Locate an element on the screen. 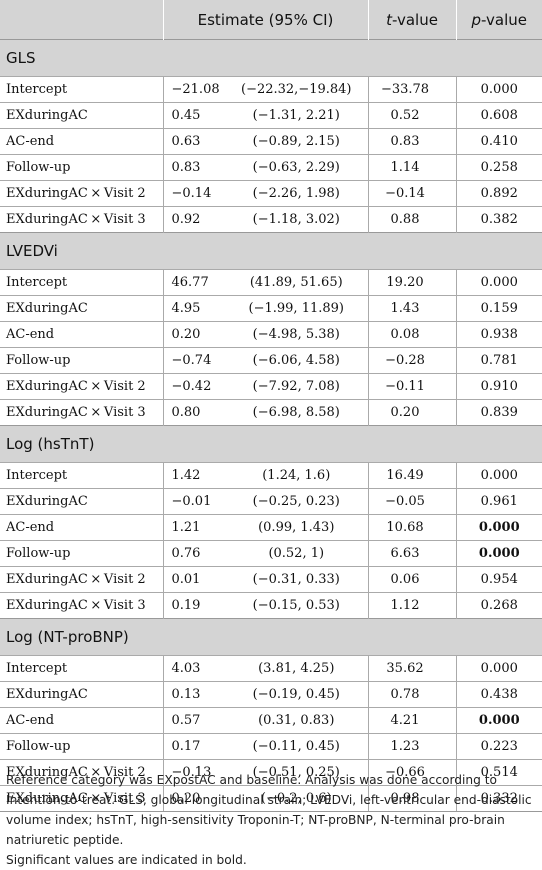  table-row: Follow-up −0.74 (−6.06, 4.58) −0.28 0.781 is located at coordinates (271, 360).